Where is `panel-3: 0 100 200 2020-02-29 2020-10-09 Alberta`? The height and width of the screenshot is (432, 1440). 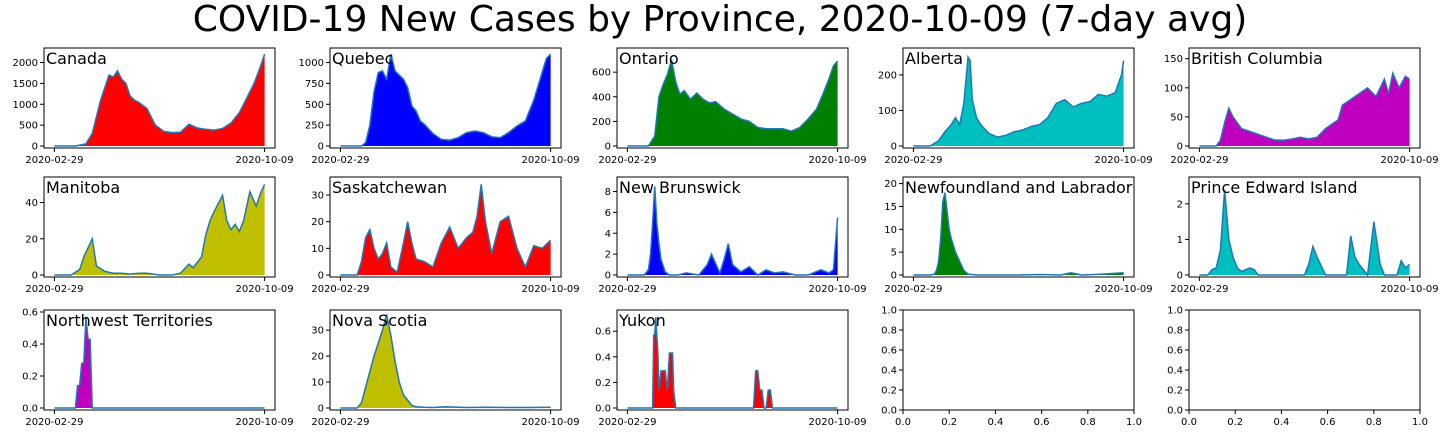 panel-3: 0 100 200 2020-02-29 2020-10-09 Alberta is located at coordinates (1015, 106).